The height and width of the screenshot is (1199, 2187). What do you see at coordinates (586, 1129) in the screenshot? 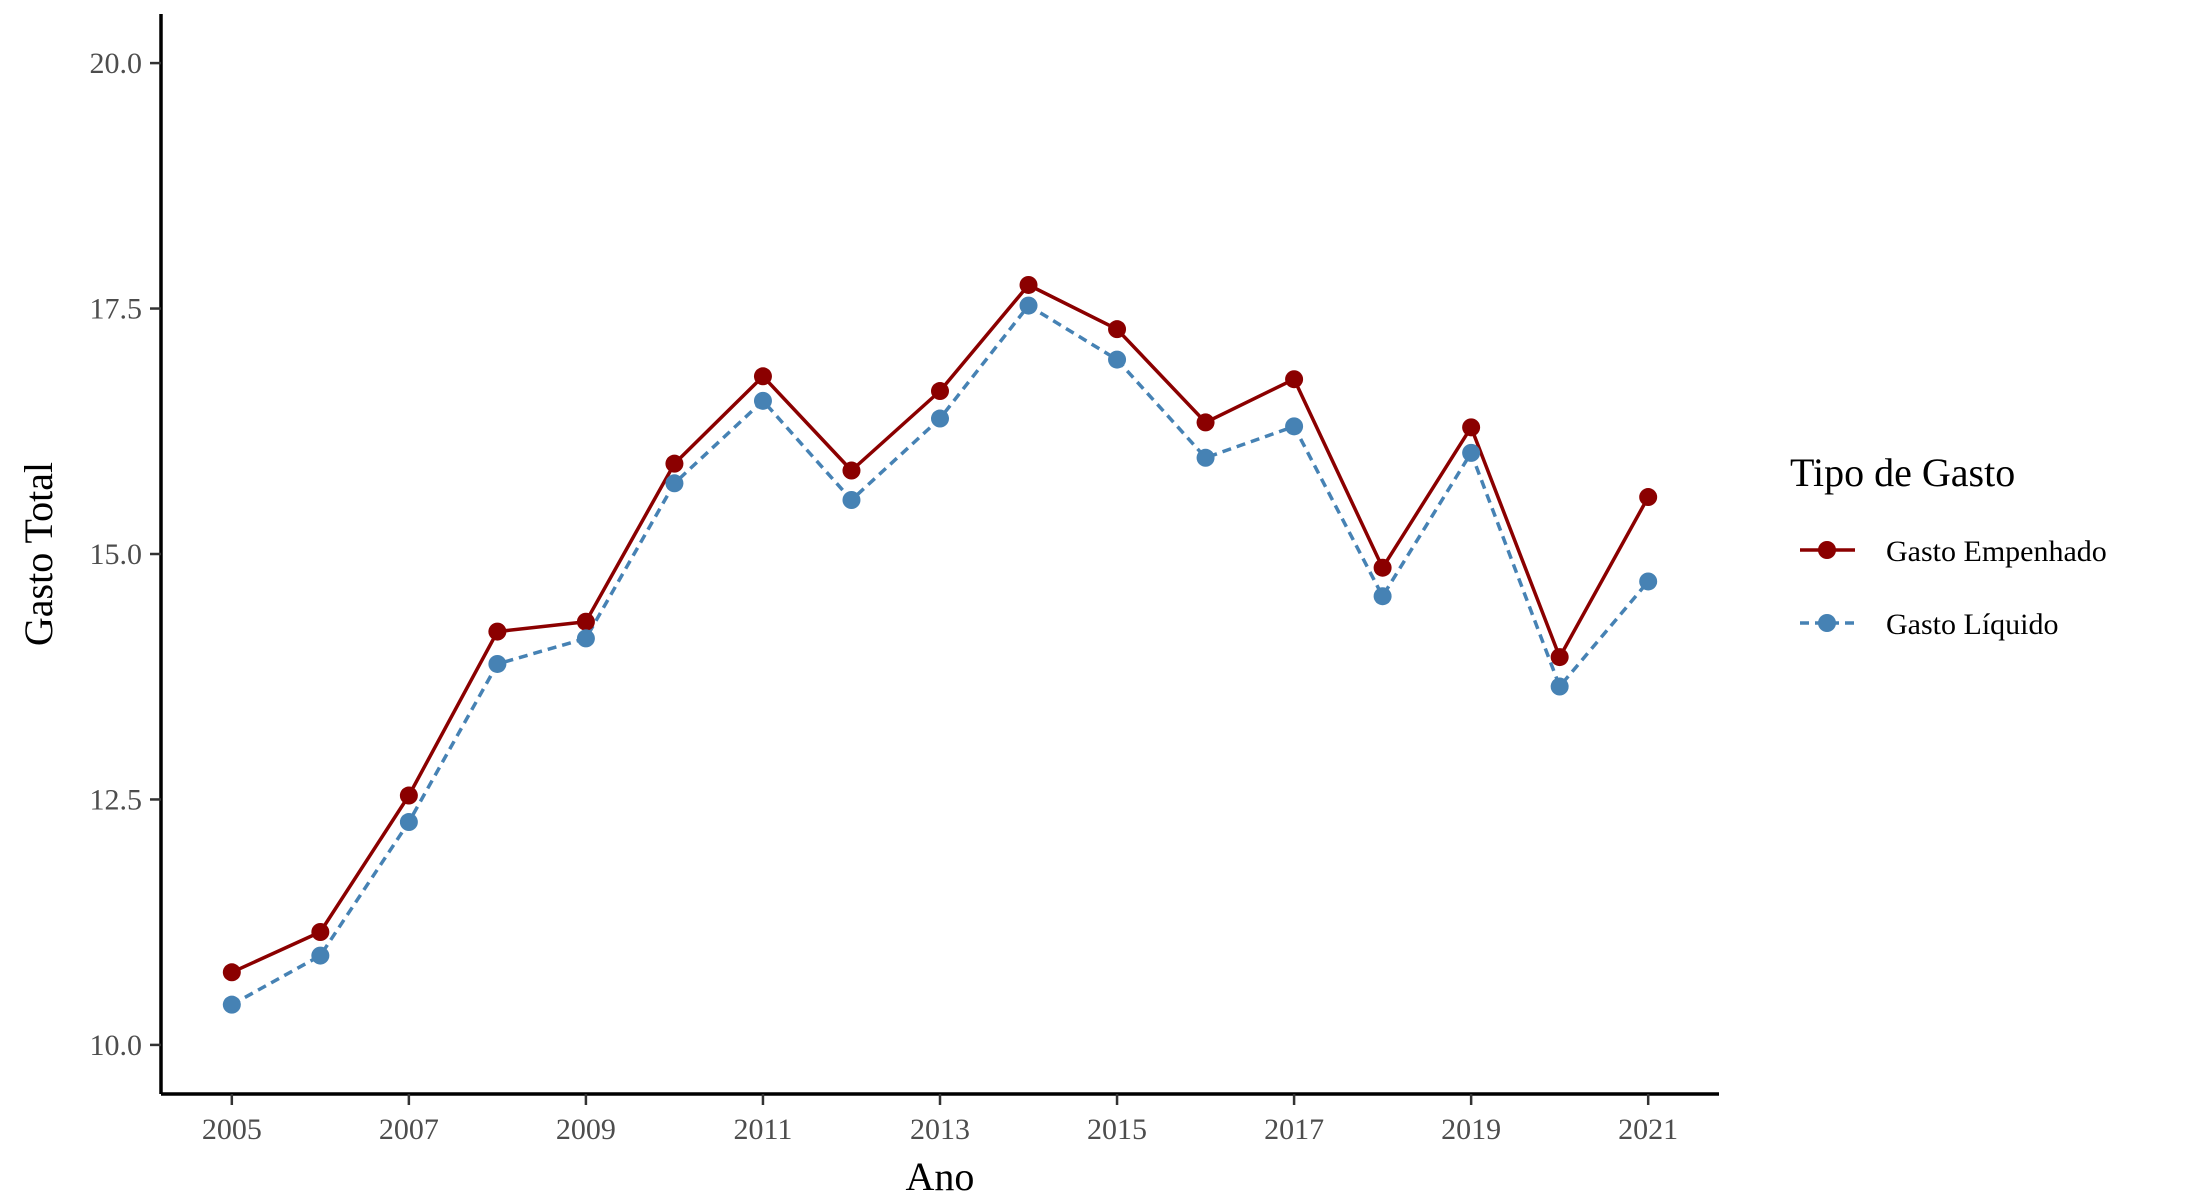
I see `x-tick-label: 2009` at bounding box center [586, 1129].